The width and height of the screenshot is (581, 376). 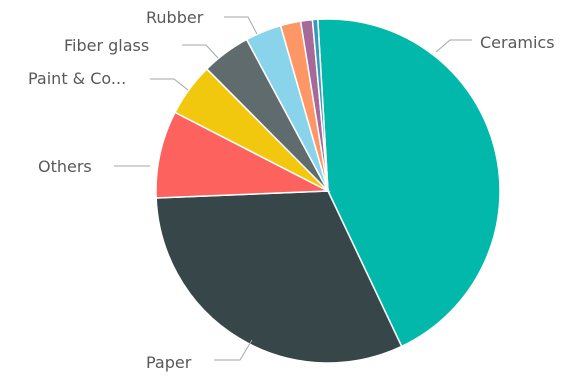 I want to click on slice-label-others: Others, so click(x=65, y=166).